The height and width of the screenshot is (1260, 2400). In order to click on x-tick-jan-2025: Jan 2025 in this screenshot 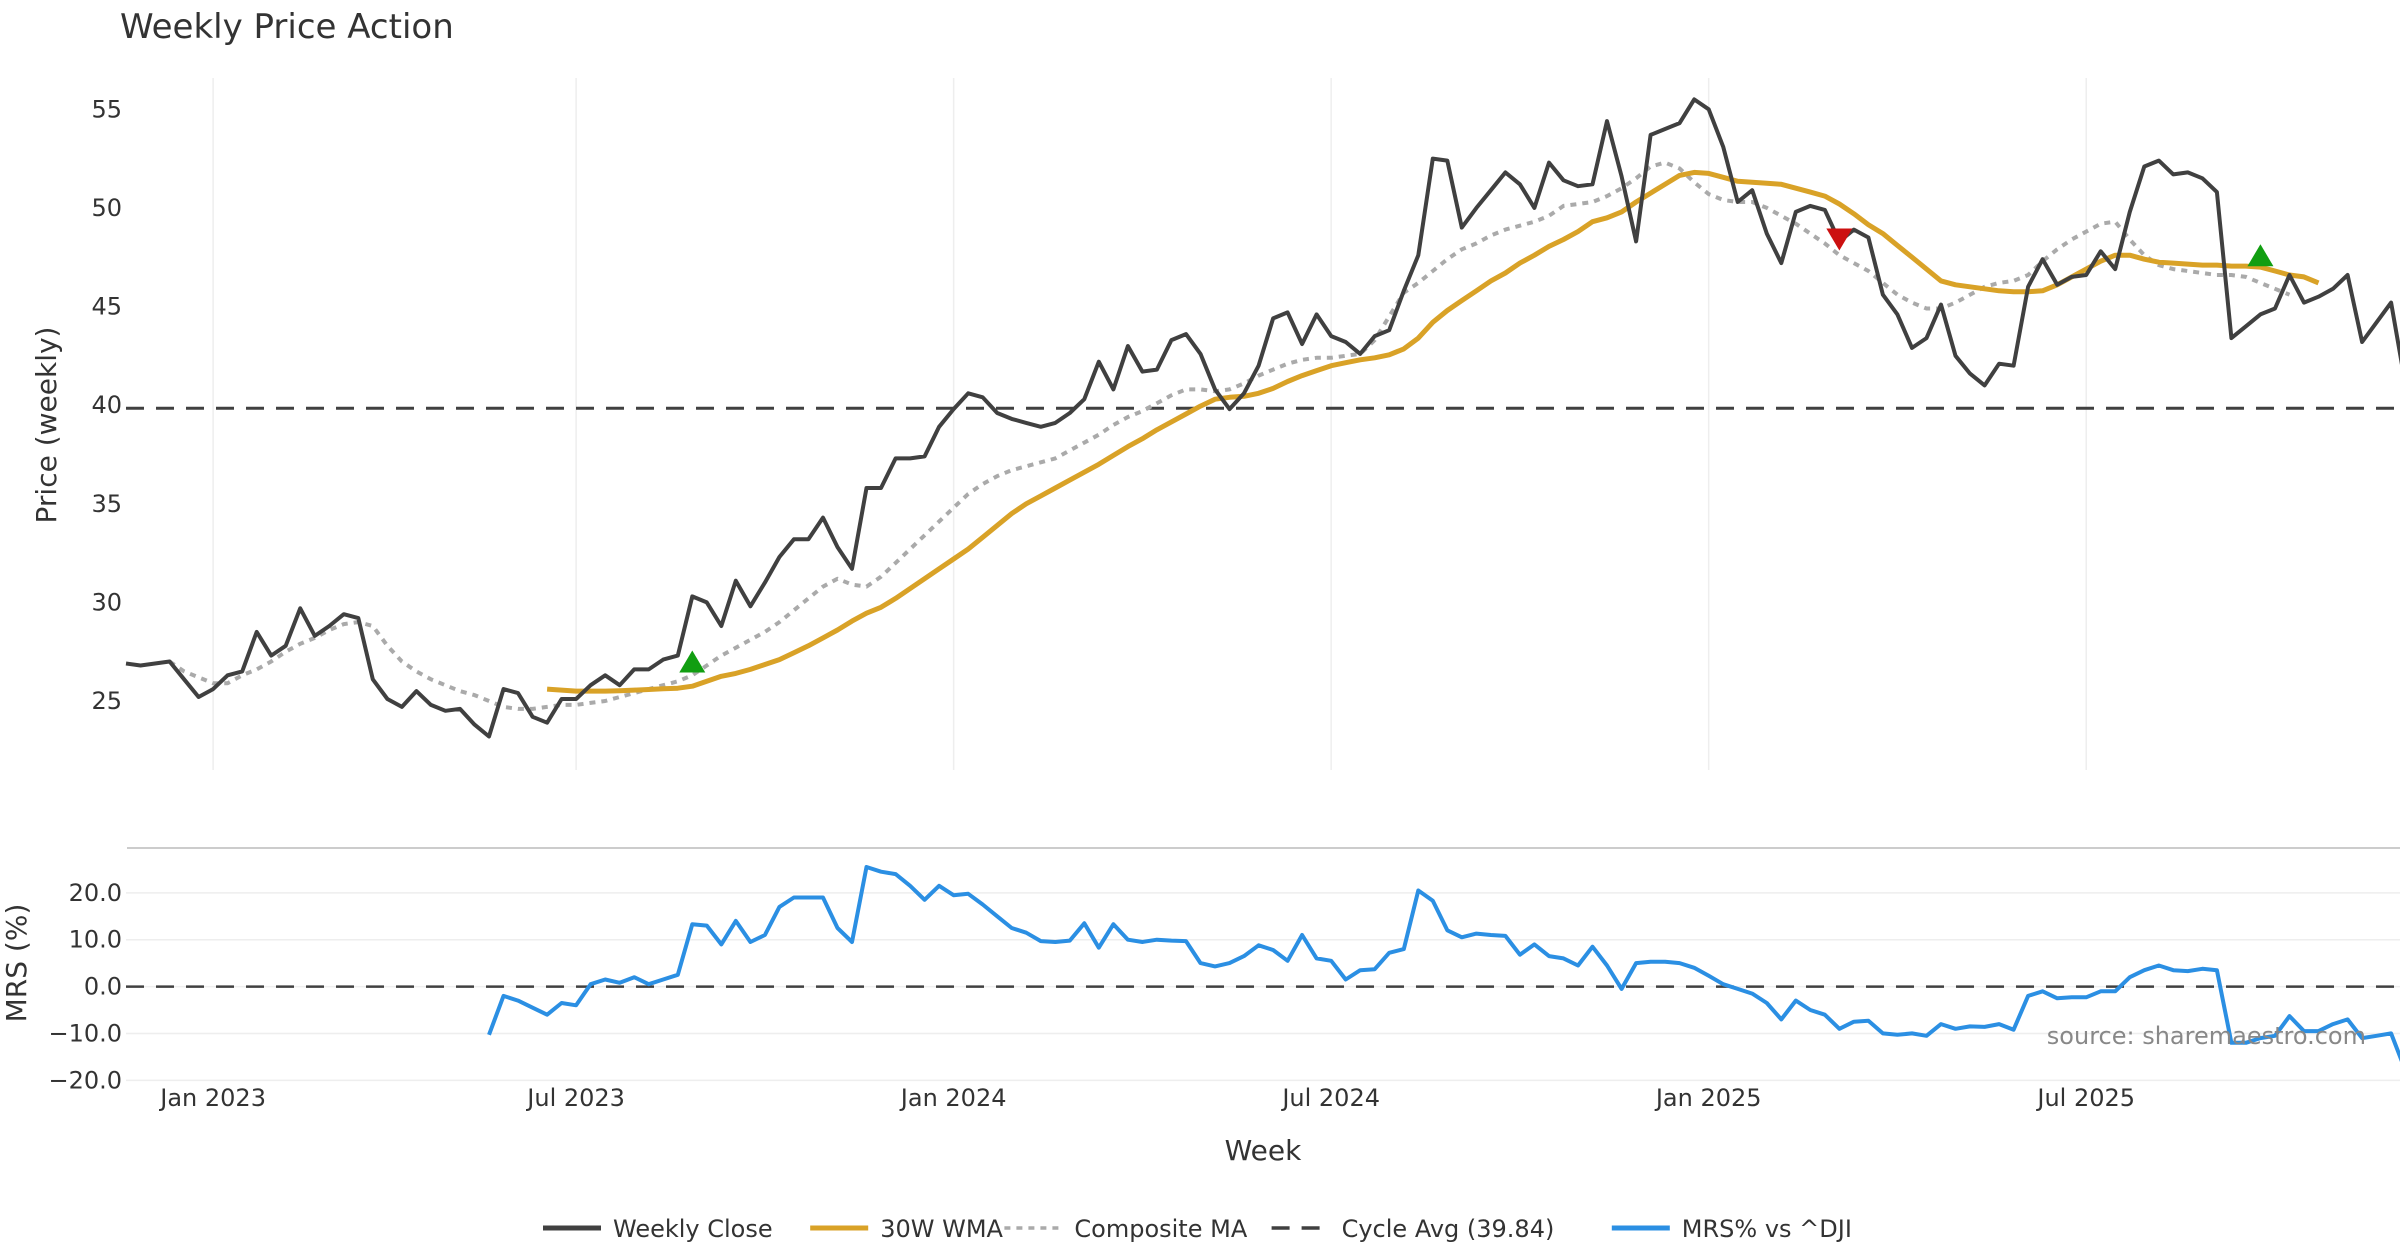, I will do `click(1708, 1098)`.